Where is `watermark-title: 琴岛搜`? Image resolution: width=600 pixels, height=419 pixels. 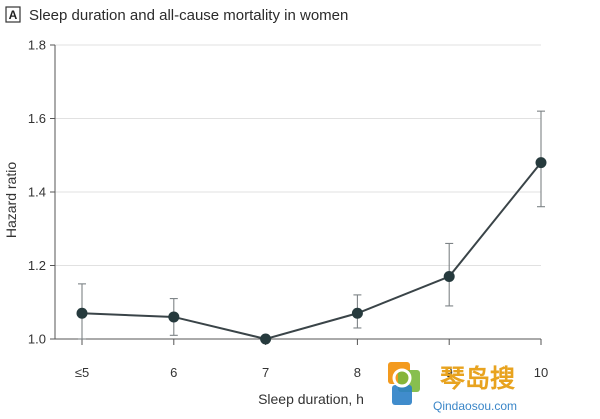 watermark-title: 琴岛搜 is located at coordinates (477, 378).